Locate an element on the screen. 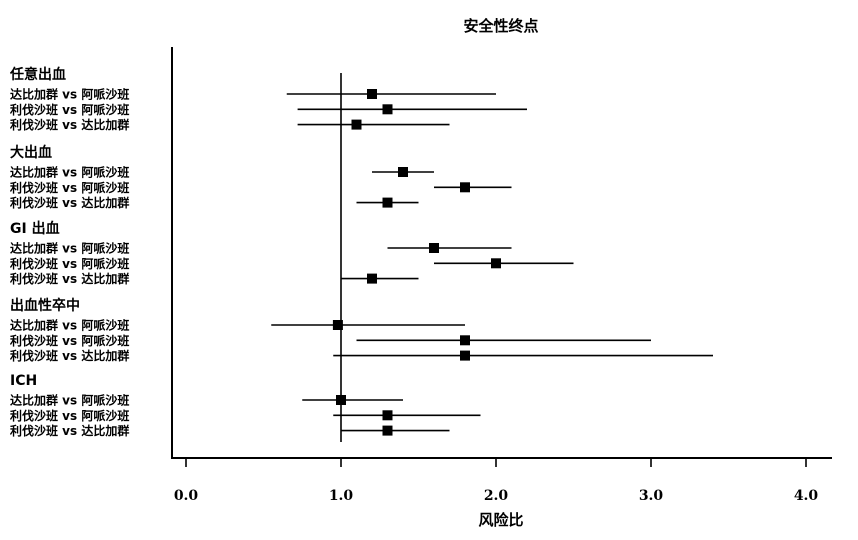  group-label-3: 出血性卒中 is located at coordinates (45, 305).